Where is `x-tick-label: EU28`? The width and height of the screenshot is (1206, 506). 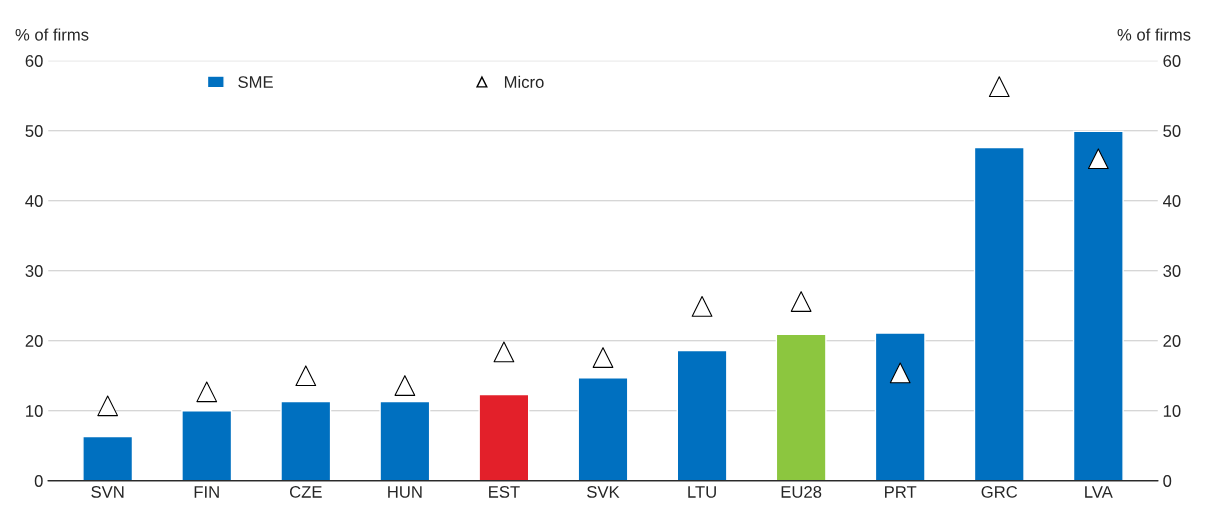
x-tick-label: EU28 is located at coordinates (801, 492).